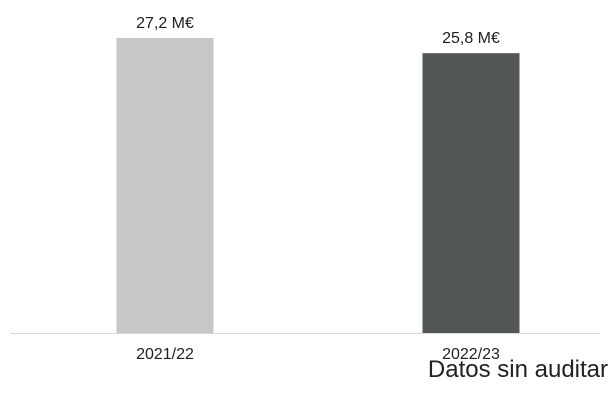 This screenshot has width=610, height=408. Describe the element at coordinates (517, 369) in the screenshot. I see `footnote-unaudited: Datos sin auditar` at that location.